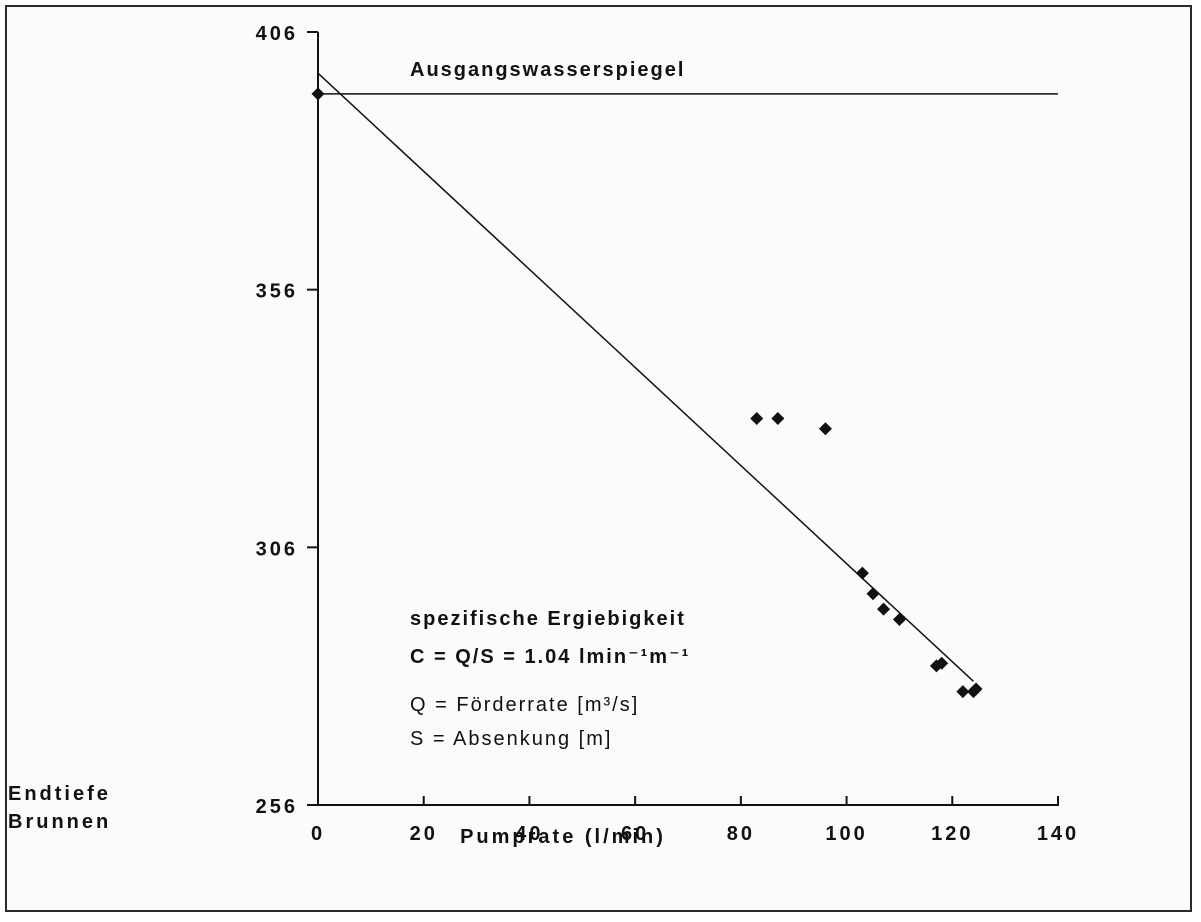  I want to click on annotation-q-definition: Q = Förderrate [m³/s], so click(524, 705).